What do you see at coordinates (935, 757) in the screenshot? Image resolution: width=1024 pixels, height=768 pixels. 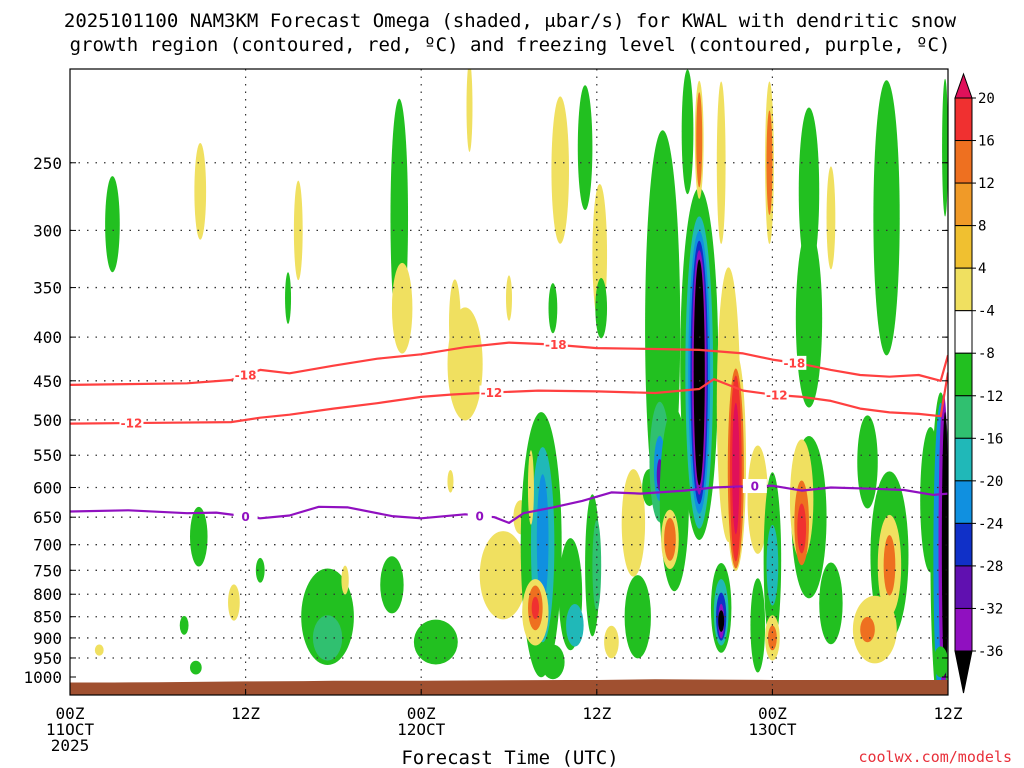 I see `credit-text: coolwx.com/models` at bounding box center [935, 757].